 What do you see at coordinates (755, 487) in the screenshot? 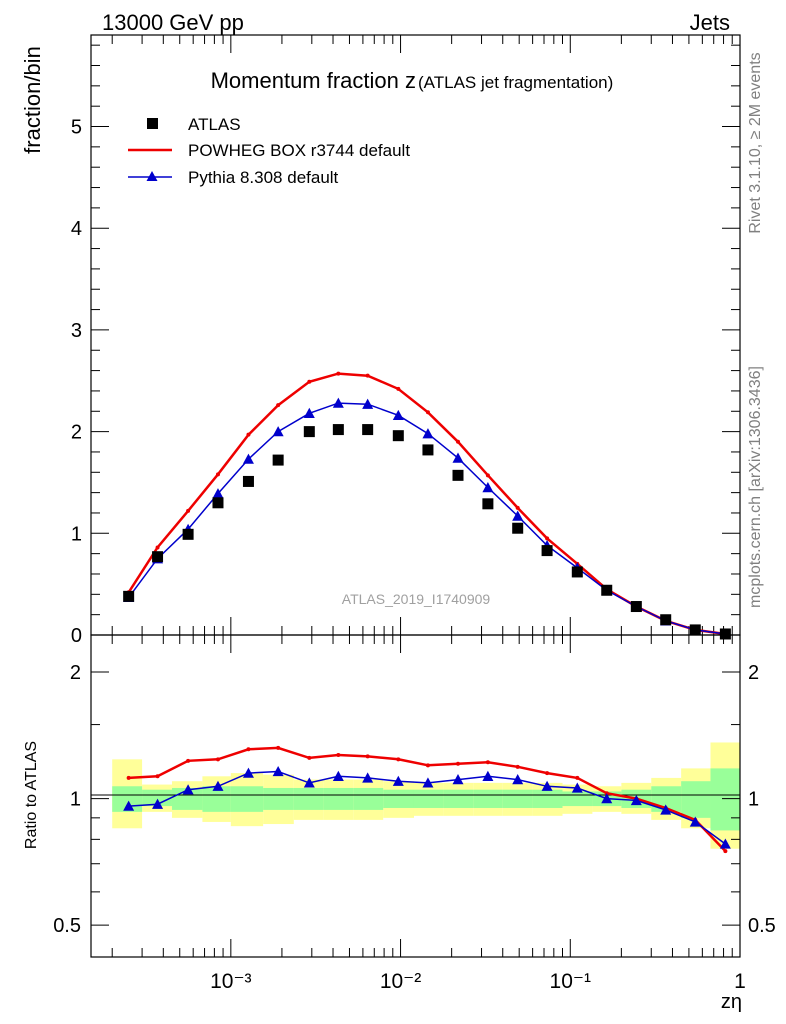
I see `mcplots-label: mcplots.cern.ch [arXiv:1306.3436]` at bounding box center [755, 487].